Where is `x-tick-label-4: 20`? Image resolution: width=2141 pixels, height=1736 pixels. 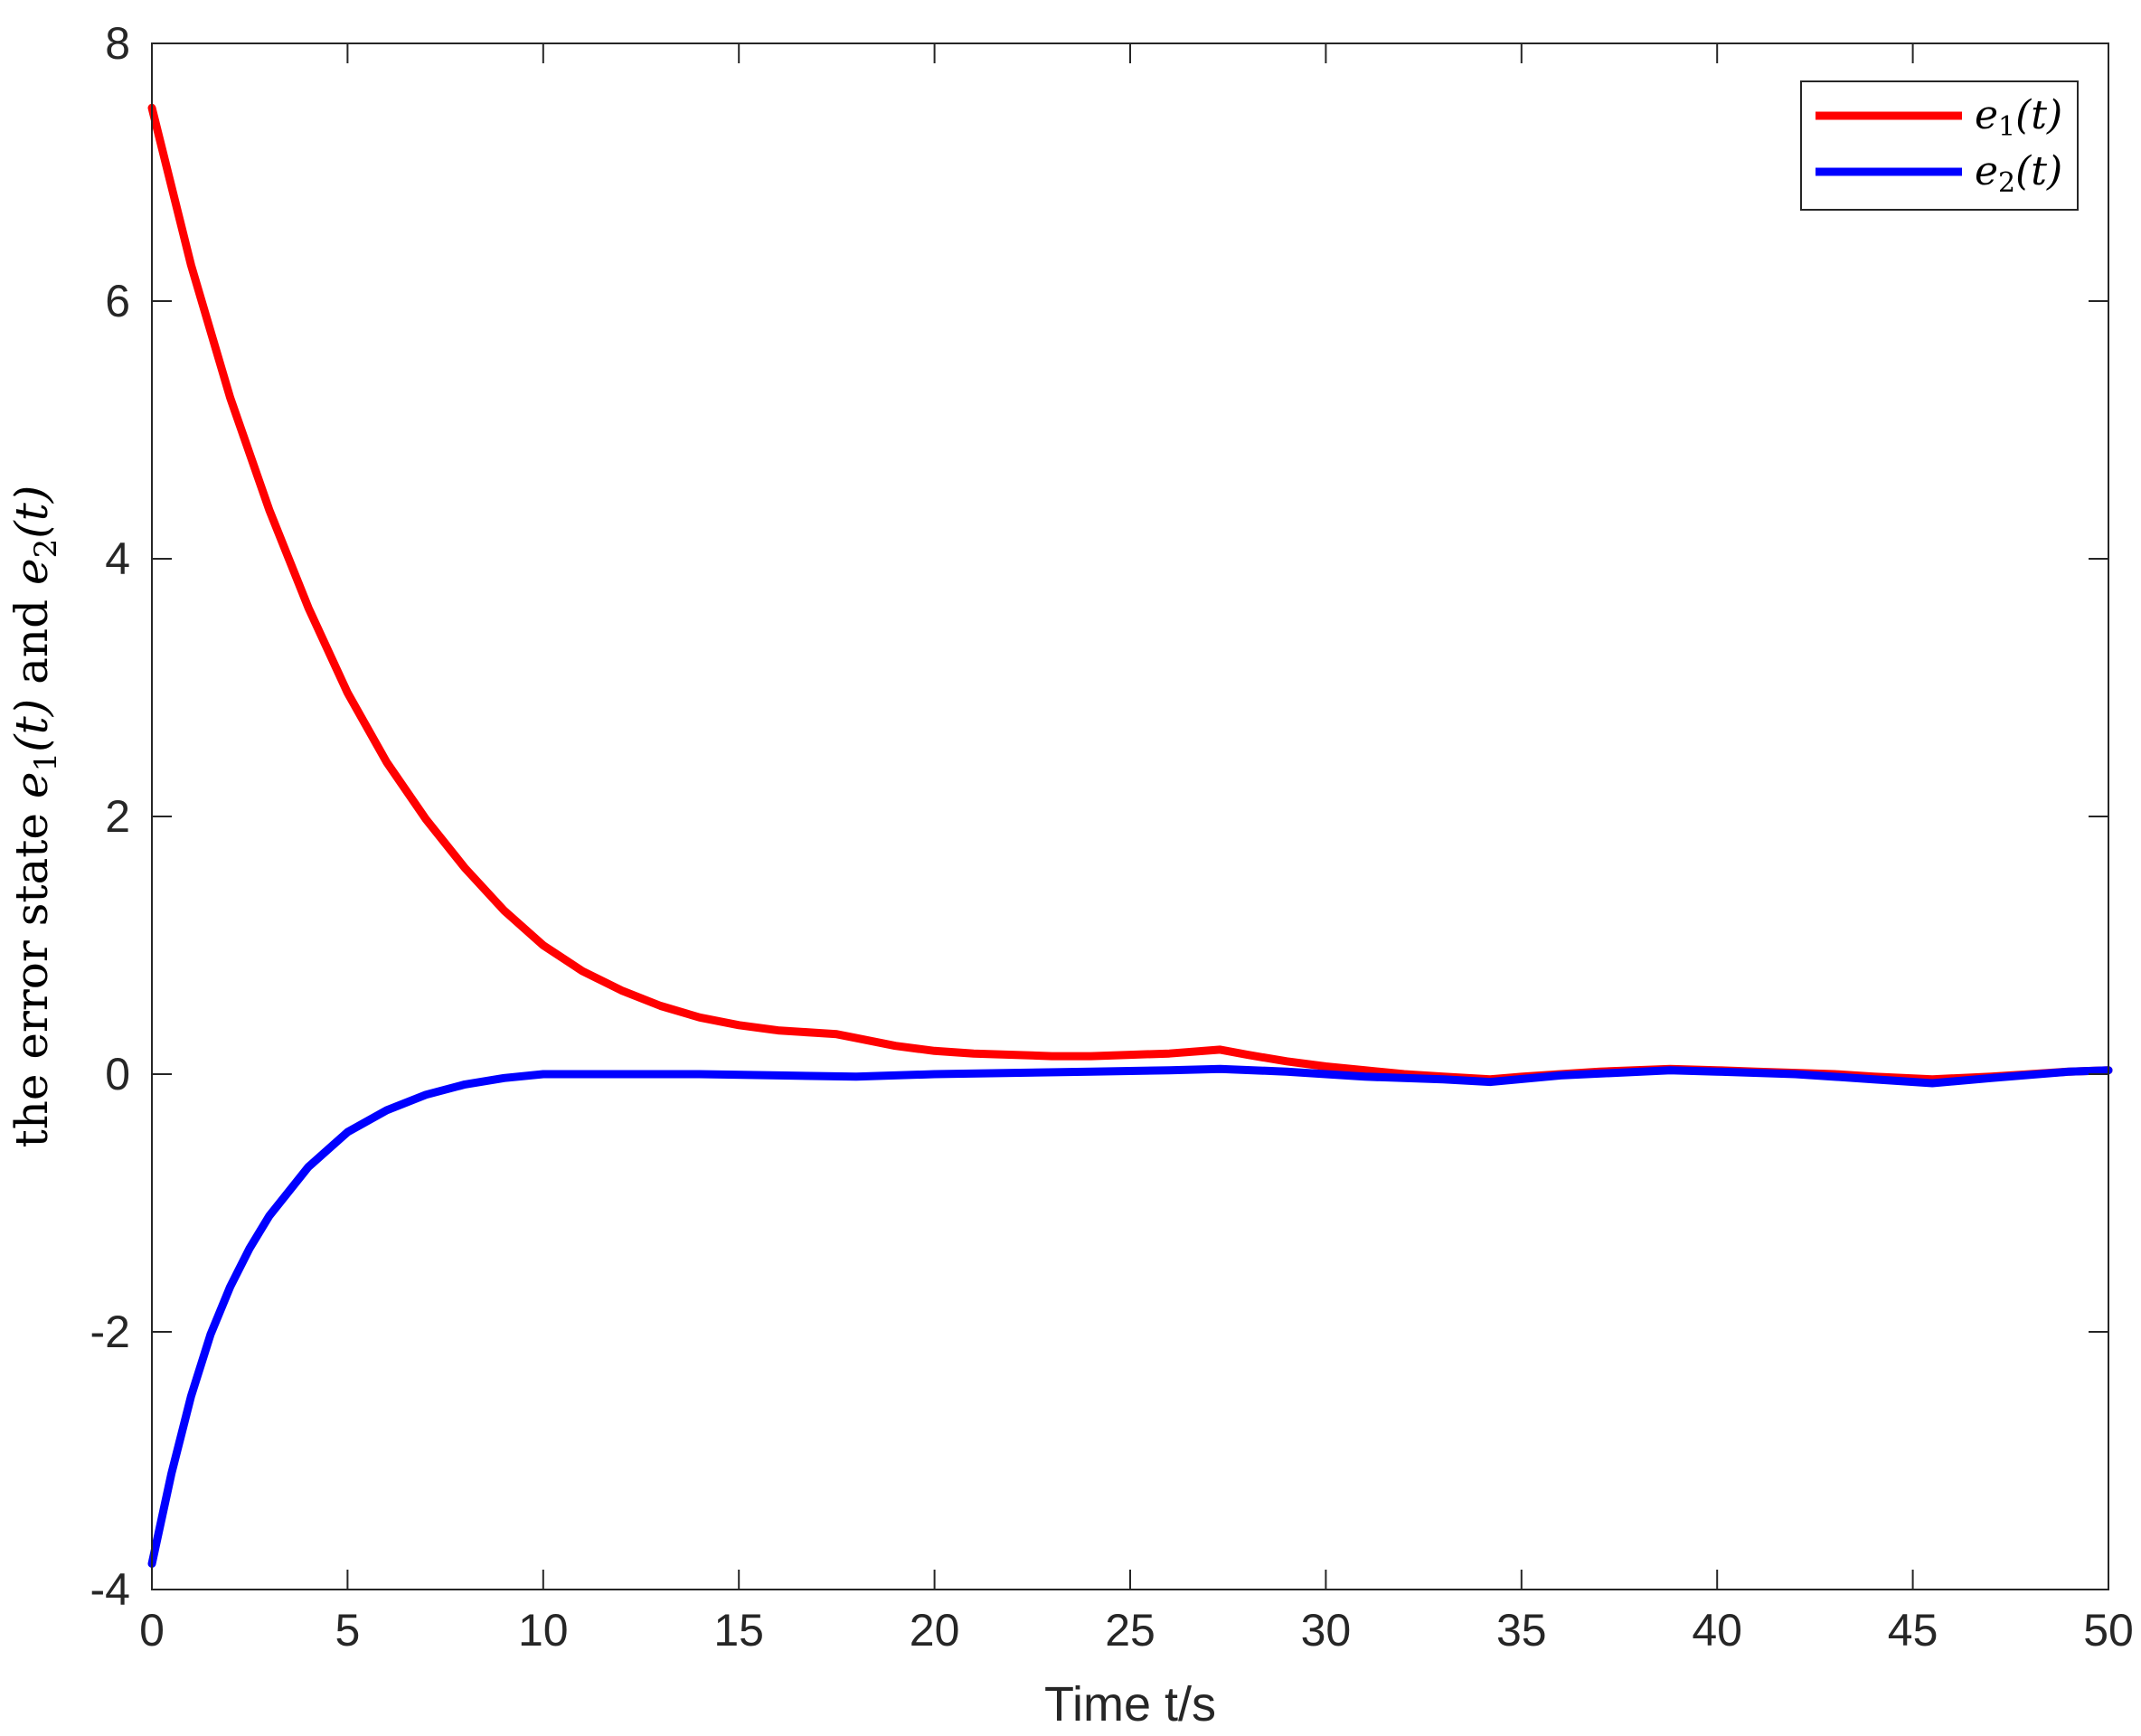 x-tick-label-4: 20 is located at coordinates (935, 1631).